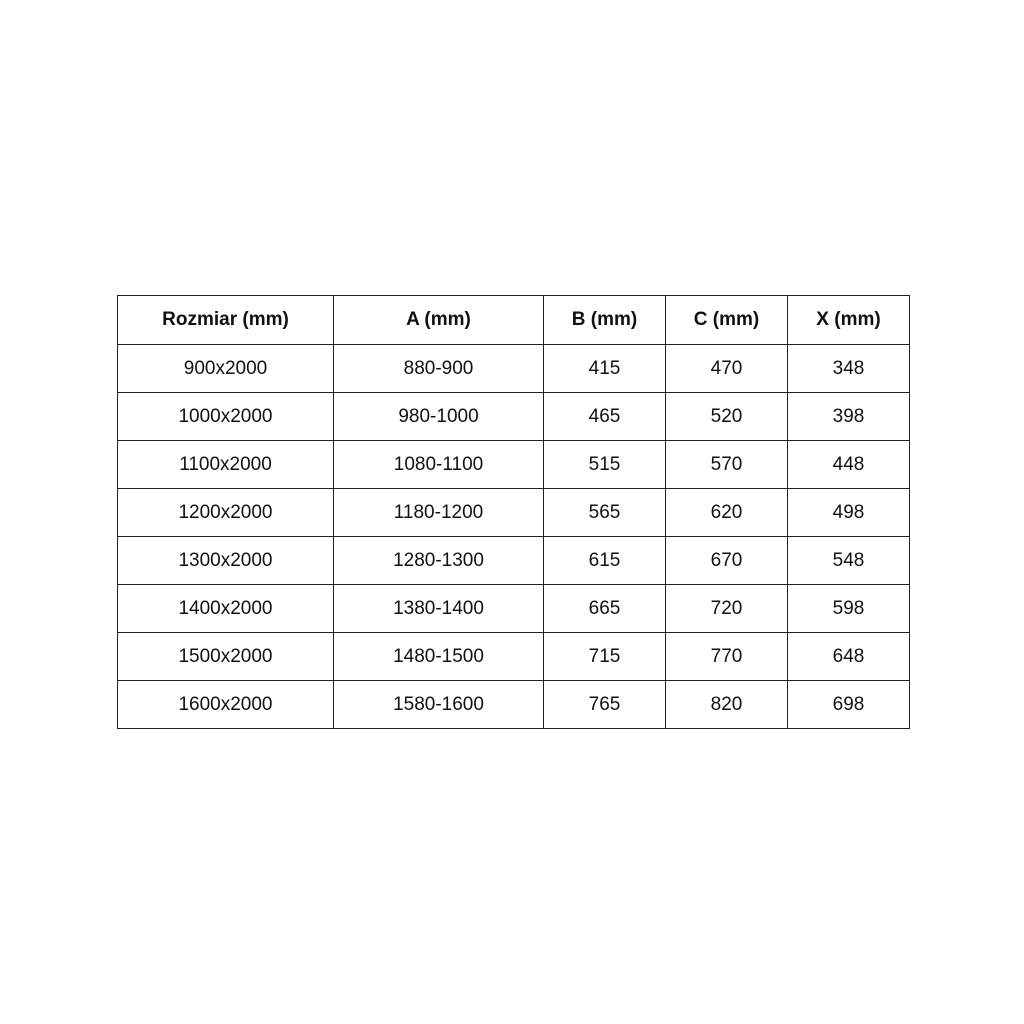 This screenshot has height=1024, width=1024. I want to click on table-cell: 398, so click(848, 416).